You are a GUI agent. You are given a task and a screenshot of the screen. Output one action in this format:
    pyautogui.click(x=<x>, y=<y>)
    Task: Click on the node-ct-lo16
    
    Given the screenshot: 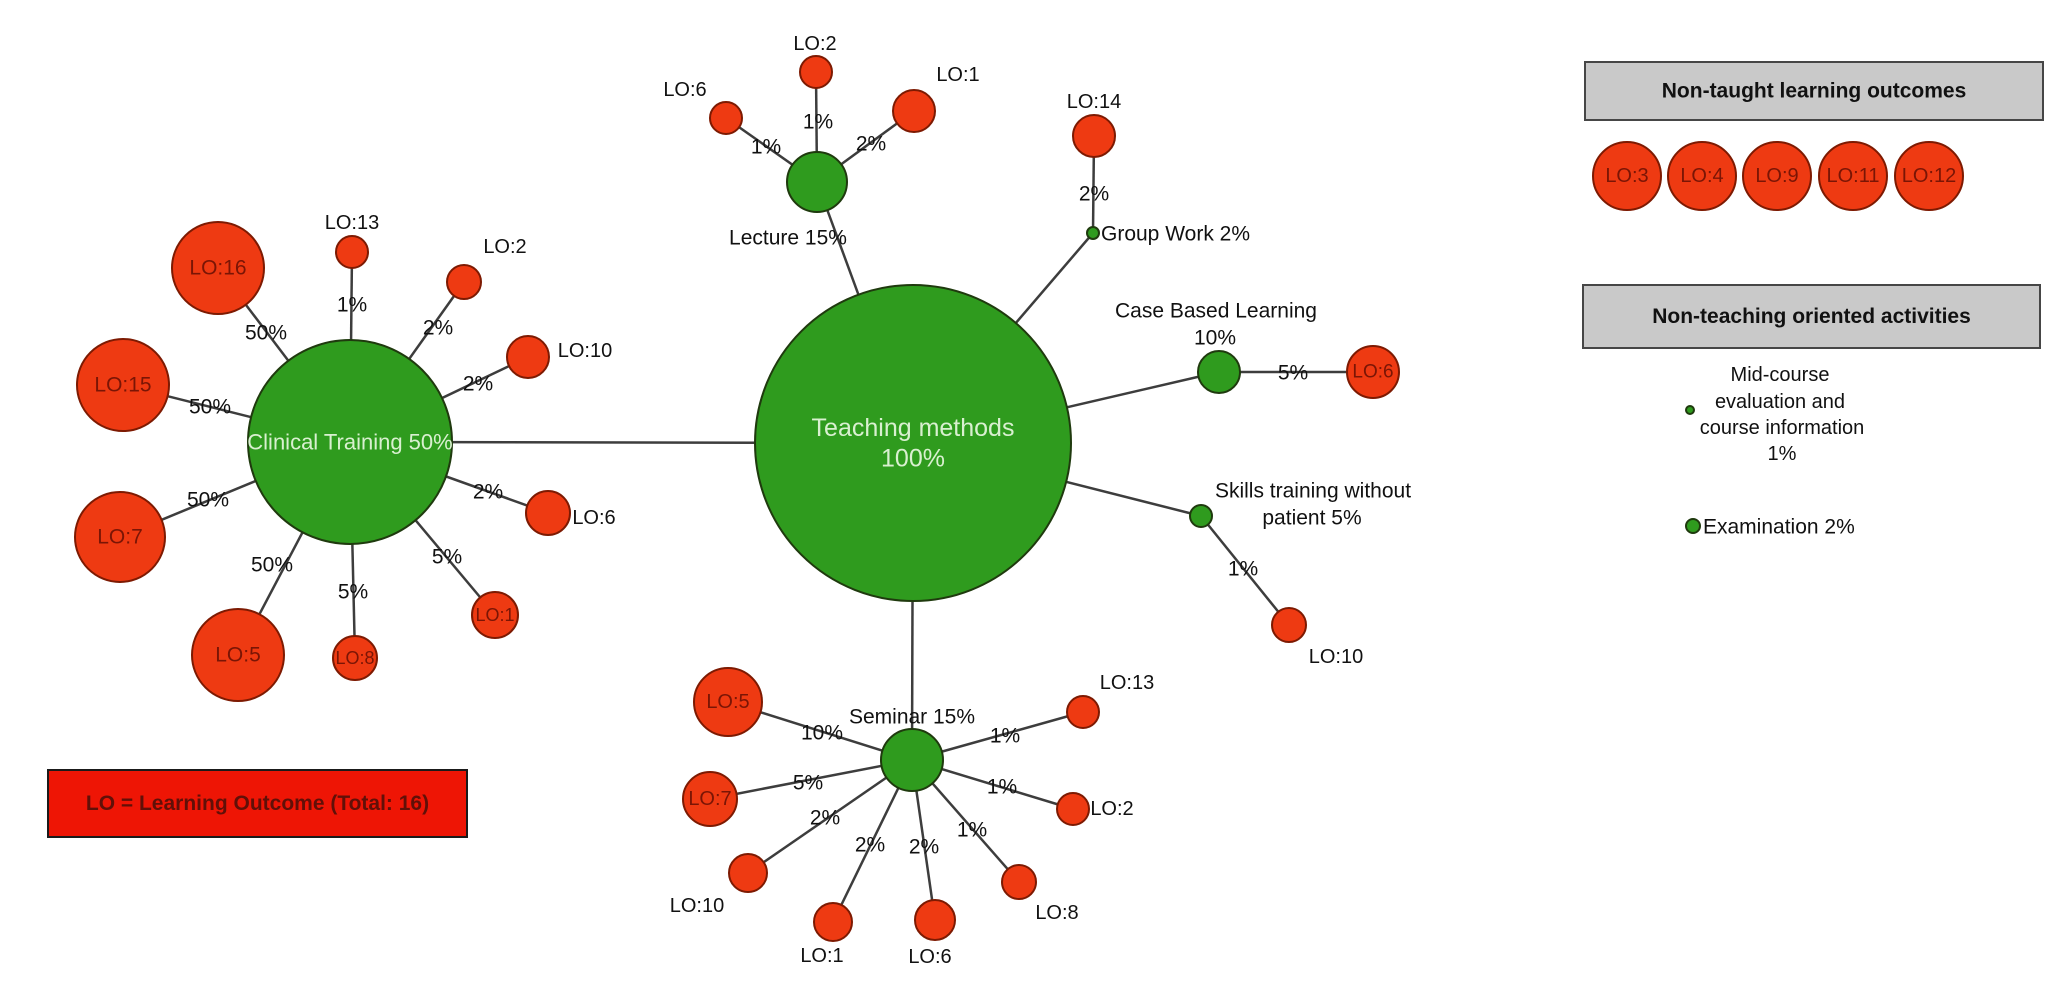 What is the action you would take?
    pyautogui.click(x=218, y=268)
    